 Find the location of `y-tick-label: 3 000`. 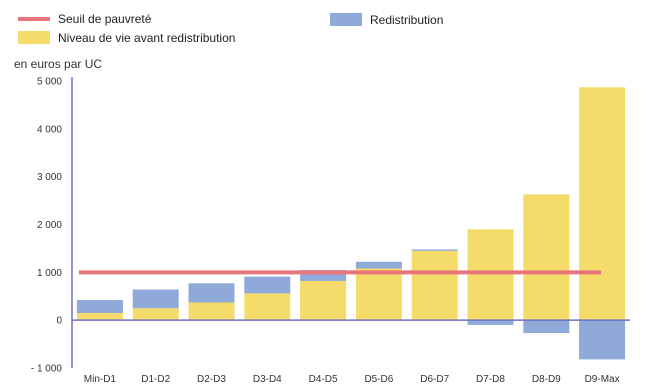

y-tick-label: 3 000 is located at coordinates (49, 177).